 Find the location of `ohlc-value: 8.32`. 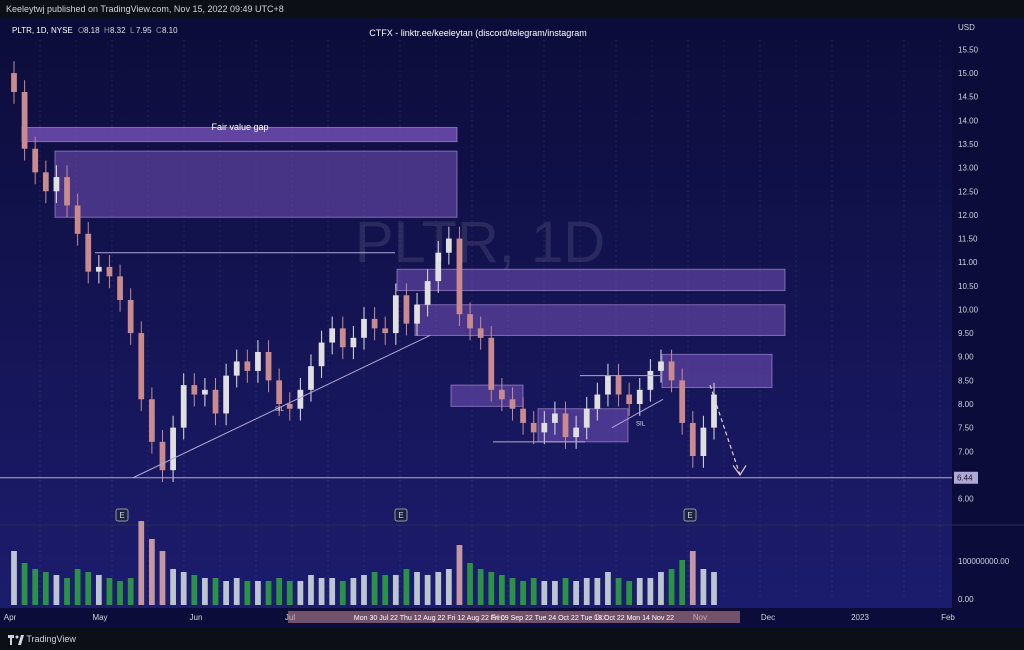

ohlc-value: 8.32 is located at coordinates (118, 30).